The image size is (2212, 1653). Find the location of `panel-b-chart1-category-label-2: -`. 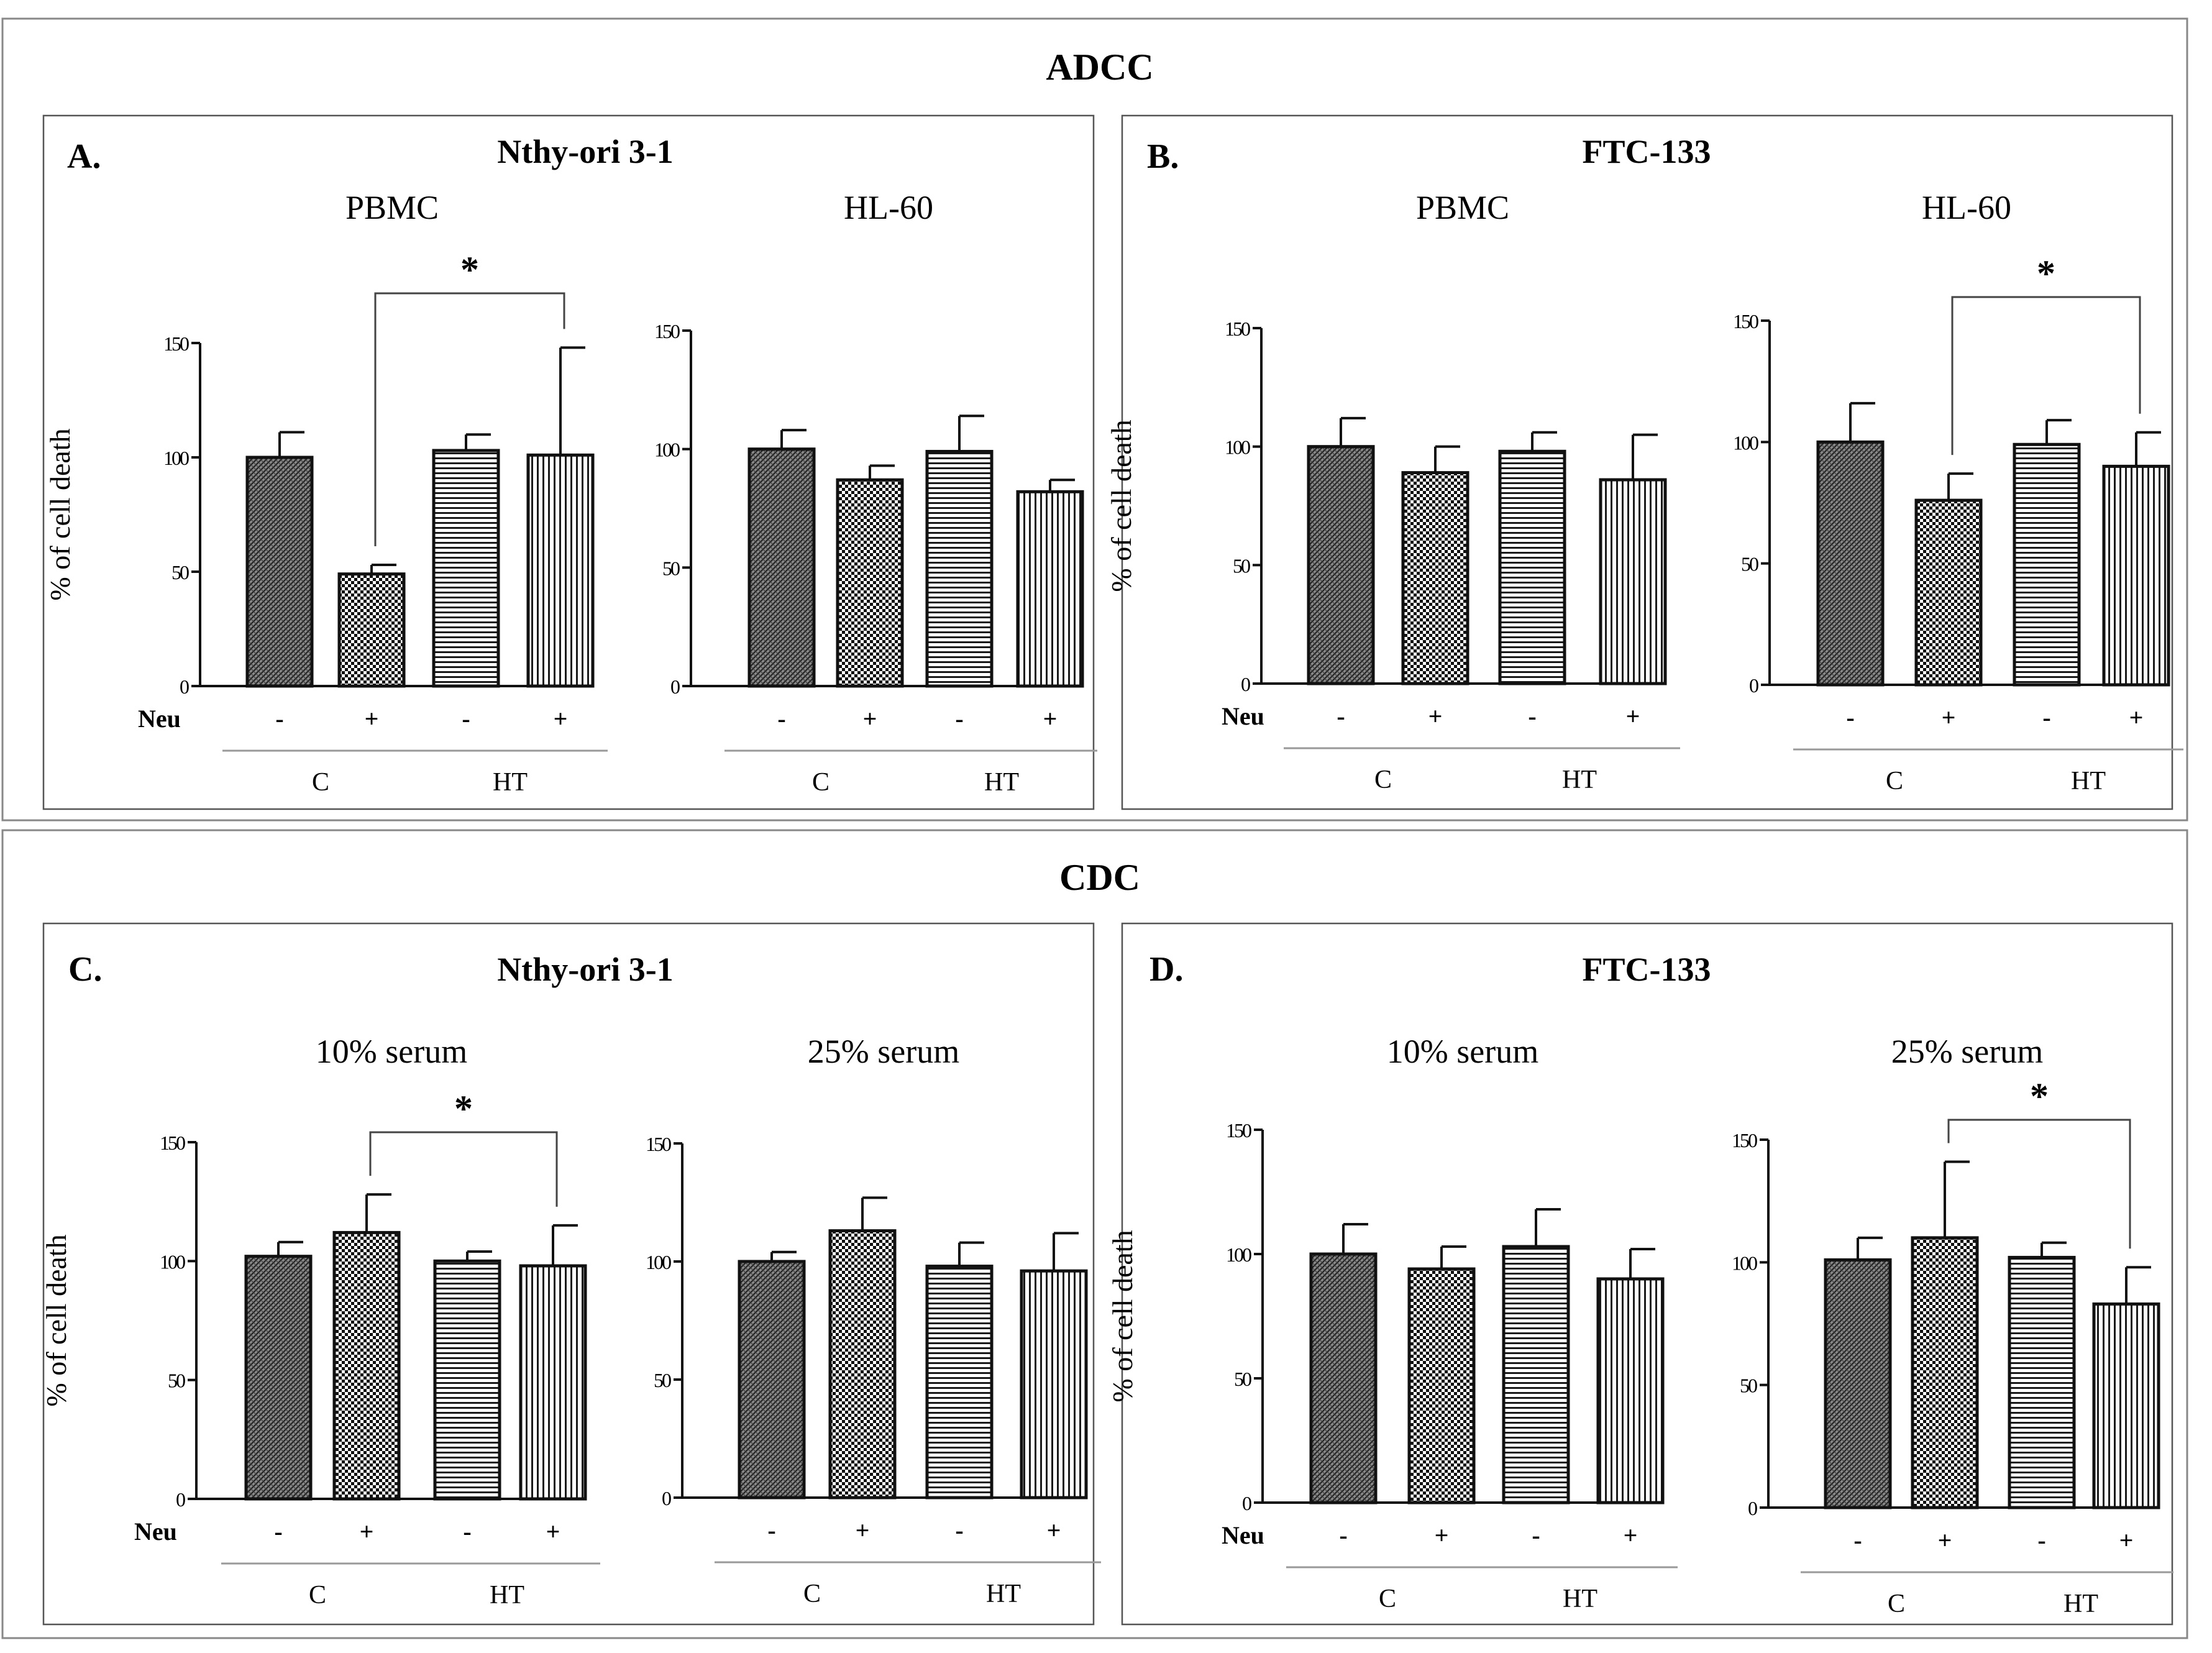

panel-b-chart1-category-label-2: - is located at coordinates (1532, 716).